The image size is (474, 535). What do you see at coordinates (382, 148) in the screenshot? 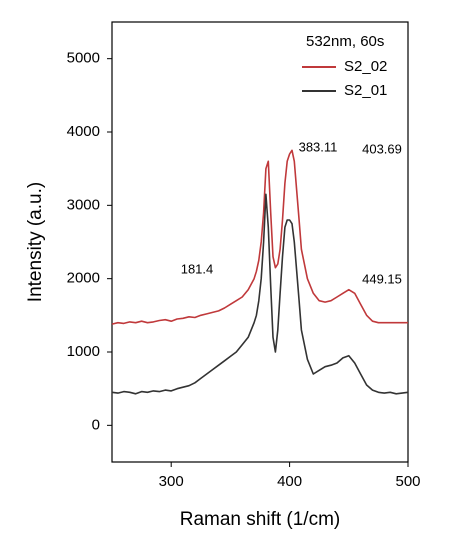
I see `annotation: 403.69` at bounding box center [382, 148].